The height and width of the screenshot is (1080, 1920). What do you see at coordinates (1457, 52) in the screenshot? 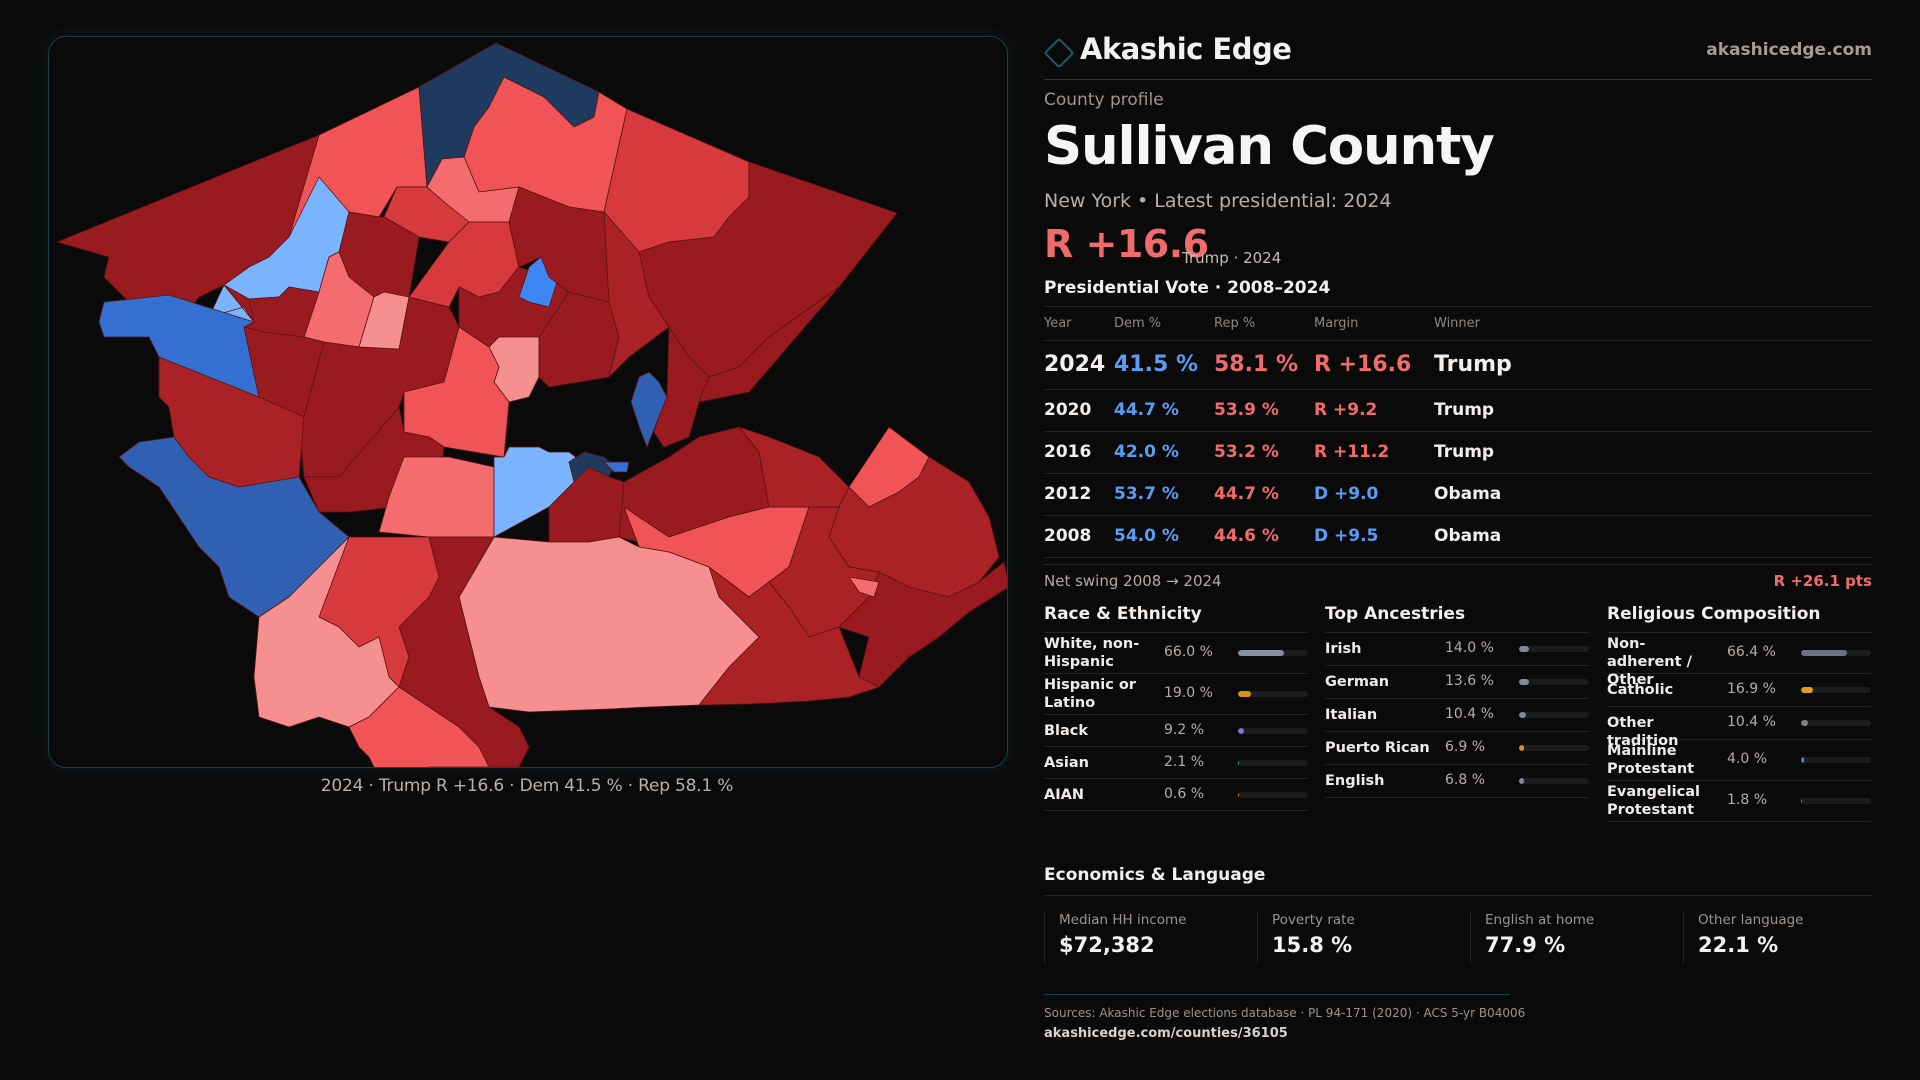
I see `brand-header: Akashic Edge akashicedge.com` at bounding box center [1457, 52].